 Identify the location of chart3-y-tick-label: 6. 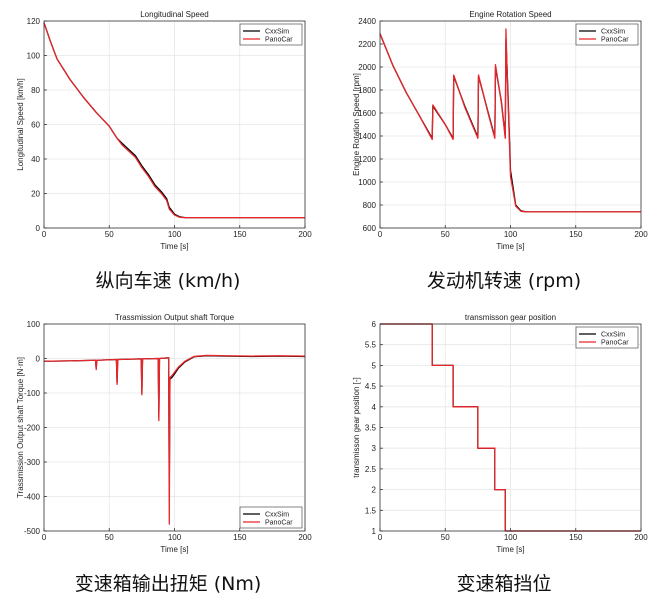
(374, 324).